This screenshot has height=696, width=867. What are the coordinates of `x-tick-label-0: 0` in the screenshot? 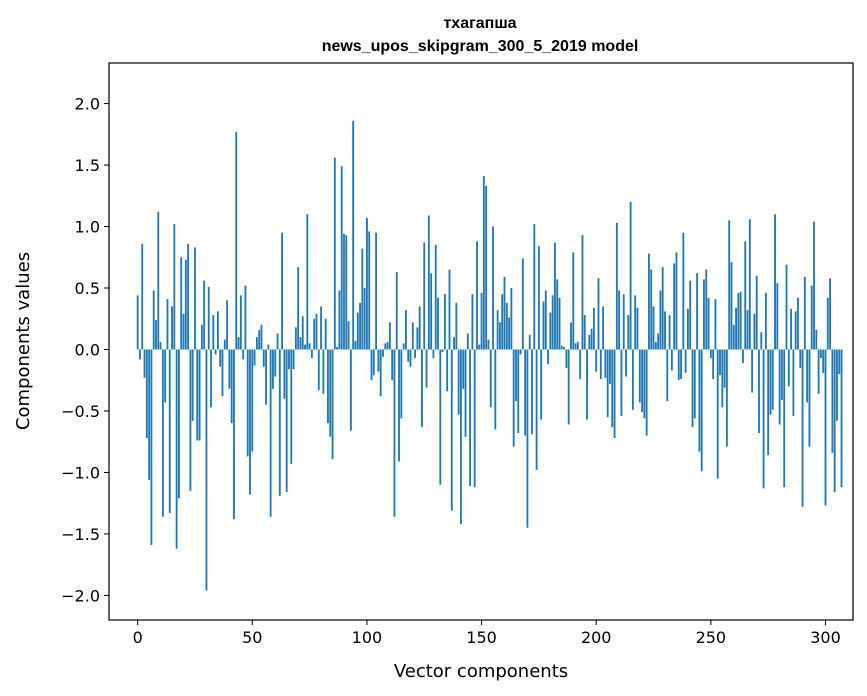 It's located at (138, 637).